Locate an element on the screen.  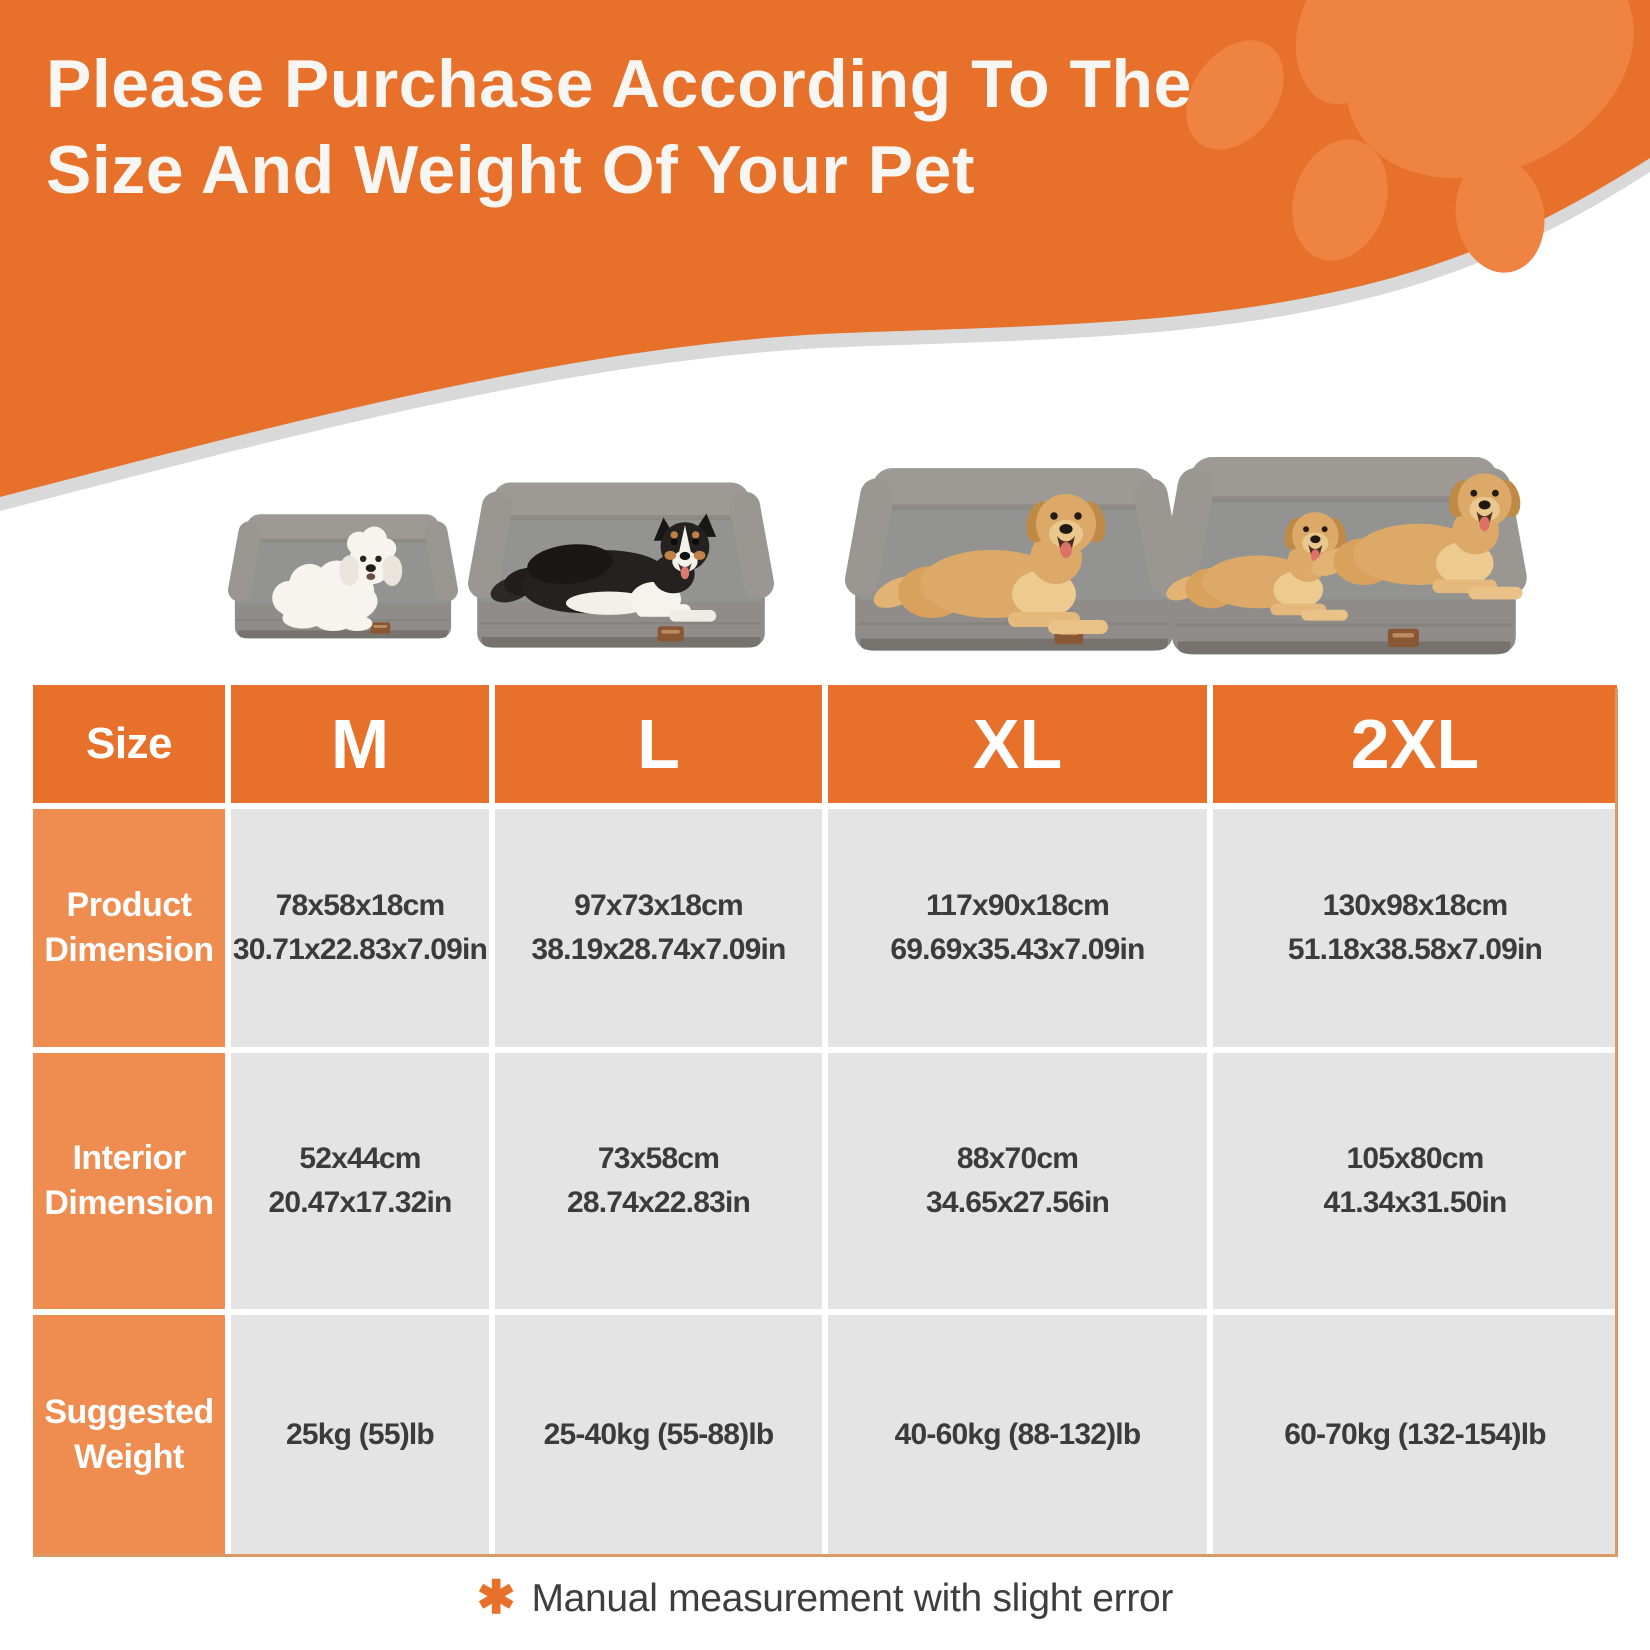
table-bottom-border is located at coordinates (825, 1555).